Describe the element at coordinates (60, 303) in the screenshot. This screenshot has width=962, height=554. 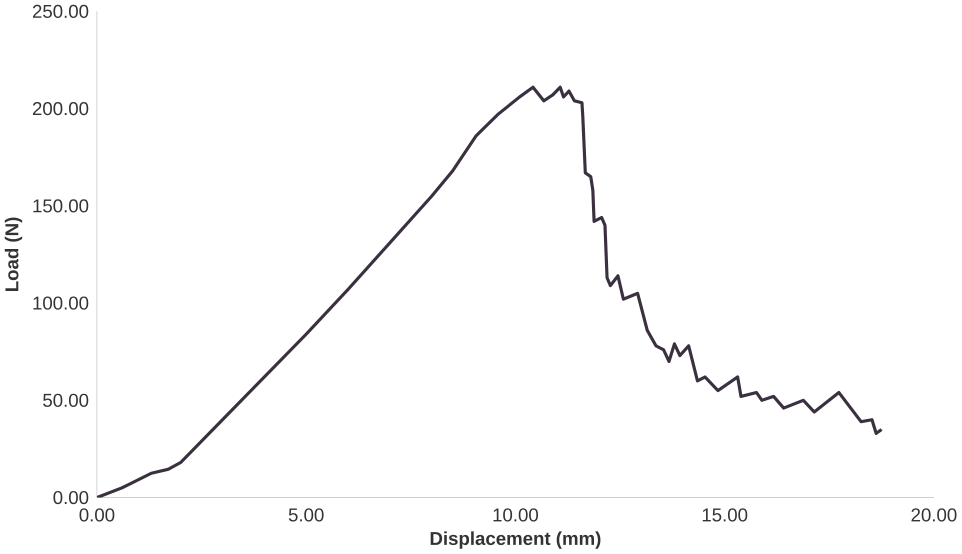
I see `y-tick-label: 100.00` at that location.